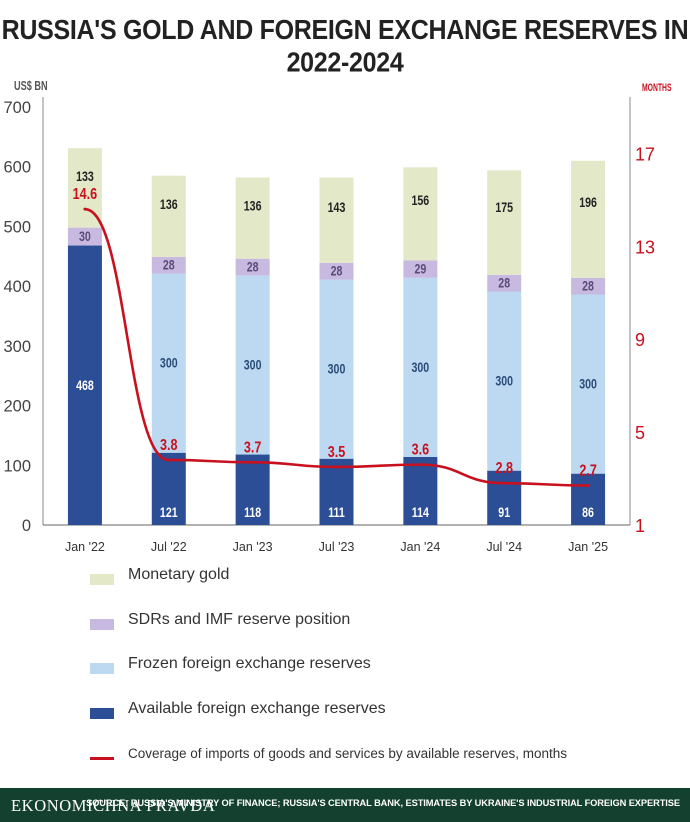 The width and height of the screenshot is (690, 822). I want to click on legend-line-coverage, so click(102, 758).